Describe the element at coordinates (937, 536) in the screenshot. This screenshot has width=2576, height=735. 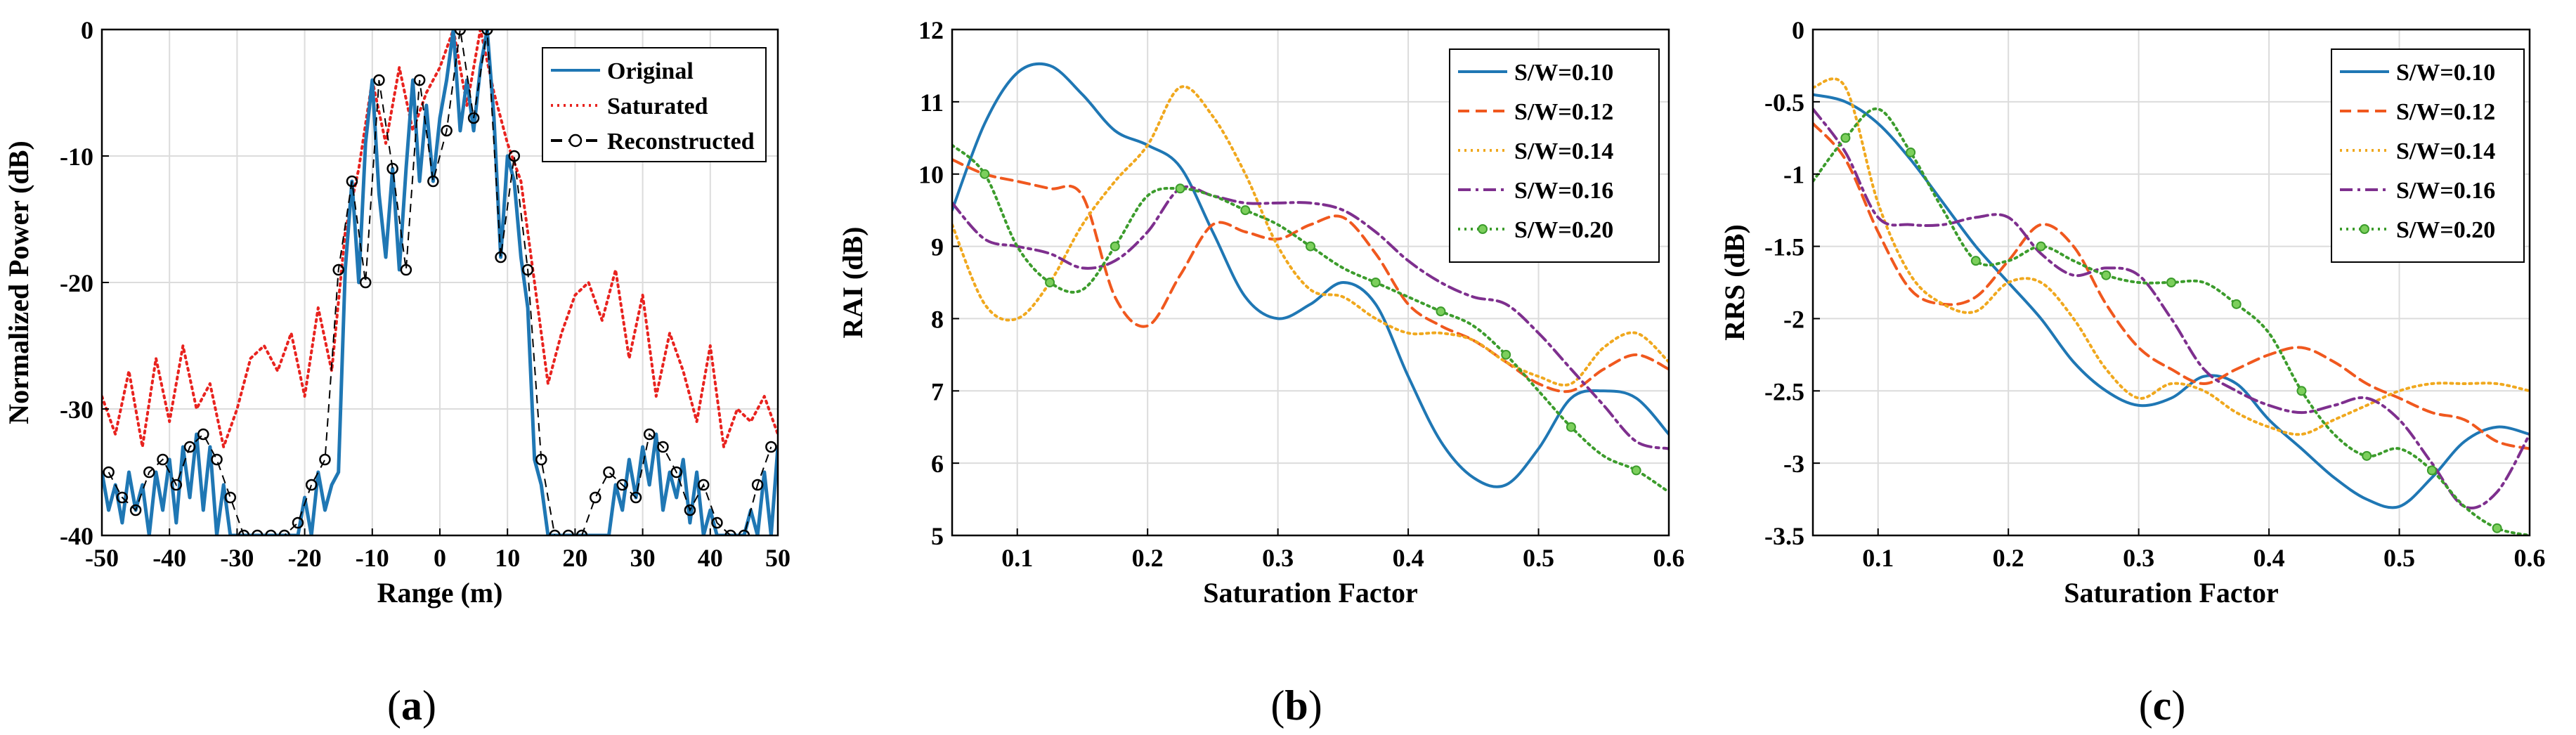
I see `y-tick-label: 5` at that location.